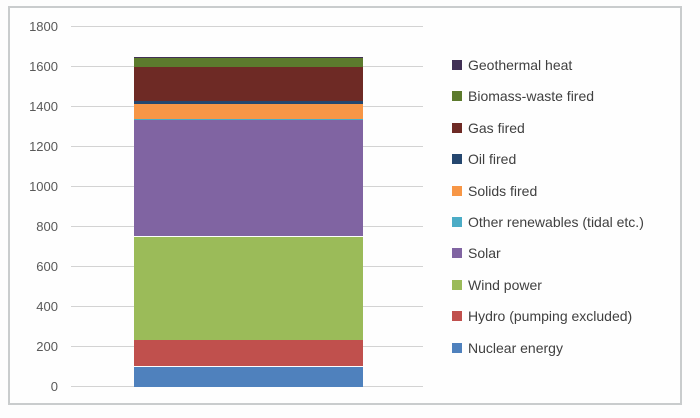 This screenshot has width=700, height=418. What do you see at coordinates (47, 266) in the screenshot?
I see `y-axis-tick-label: 600` at bounding box center [47, 266].